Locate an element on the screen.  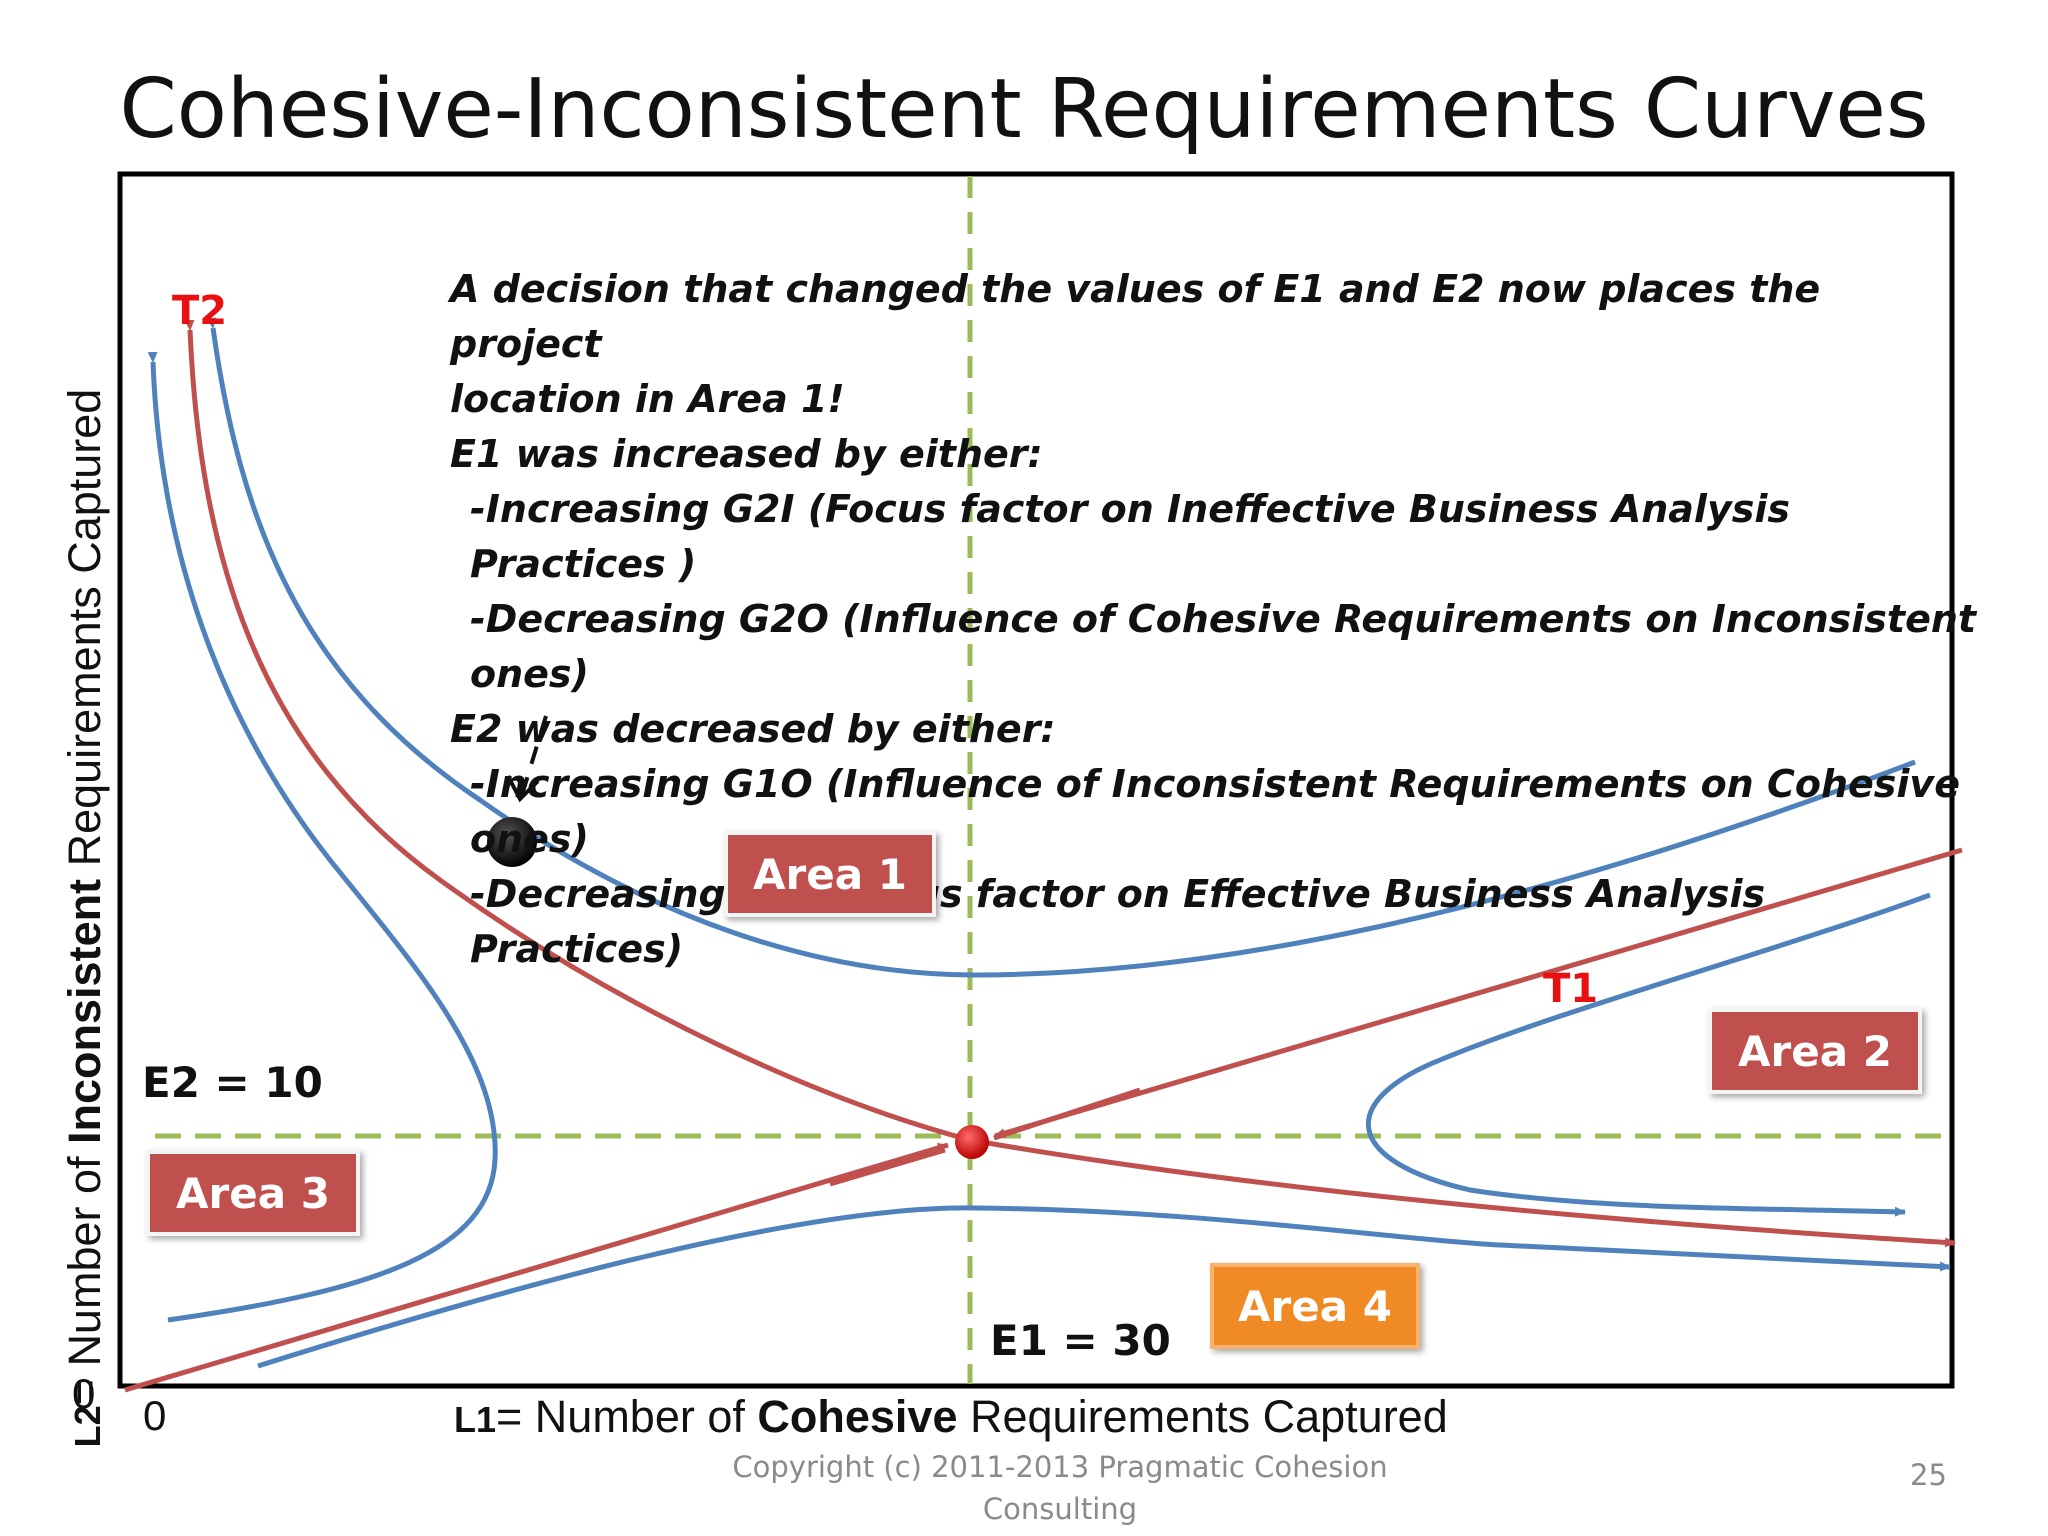
page-number: 25 is located at coordinates (1928, 1475).